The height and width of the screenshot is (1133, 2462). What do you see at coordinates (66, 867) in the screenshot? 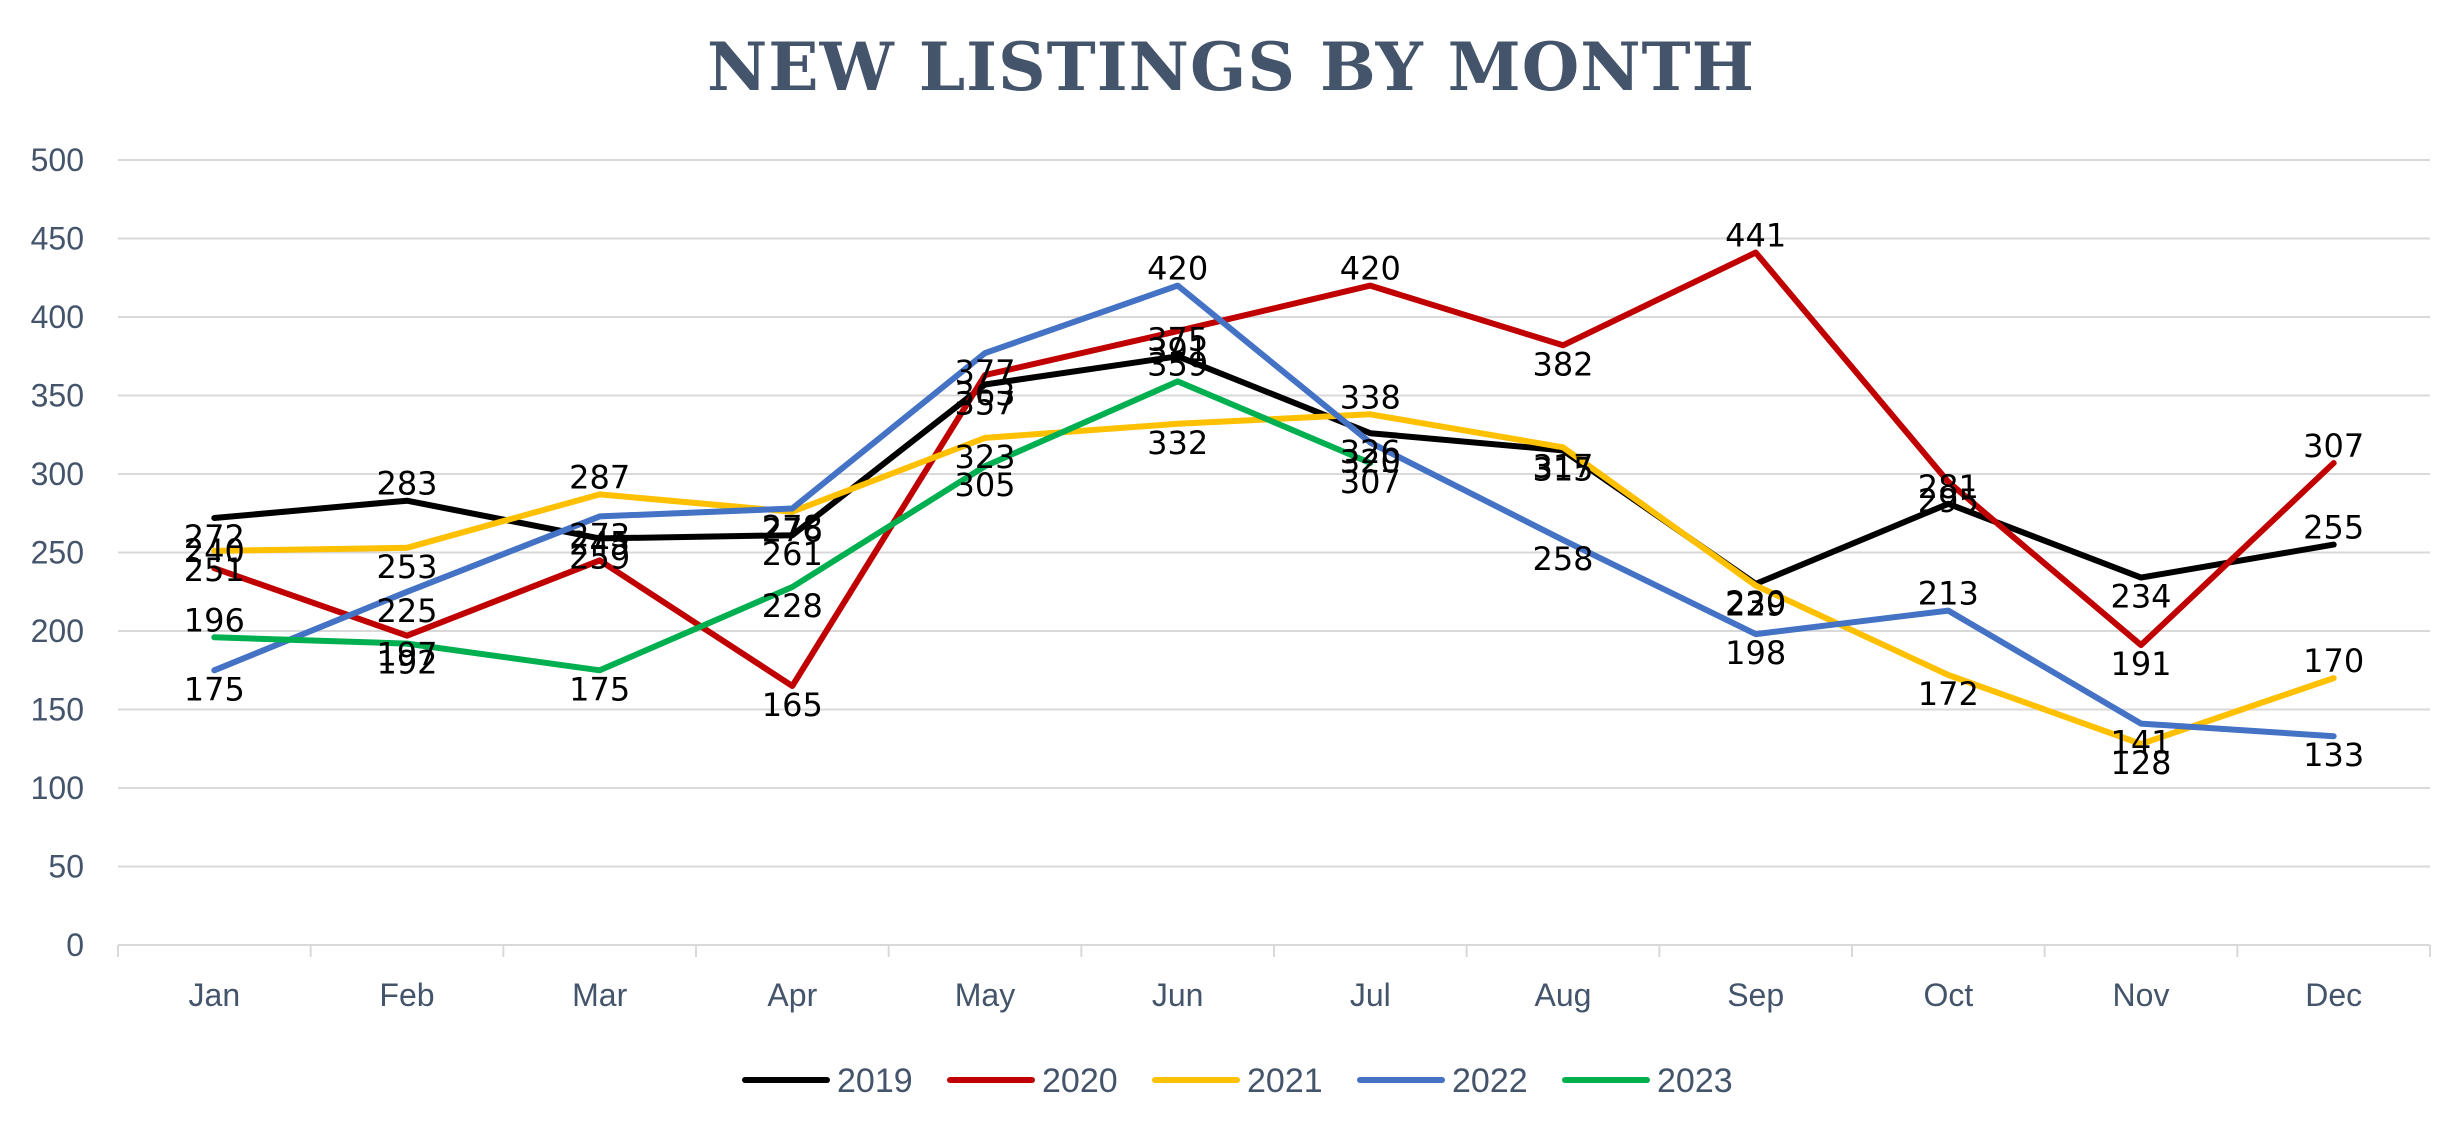
I see `y-tick-label: 50` at bounding box center [66, 867].